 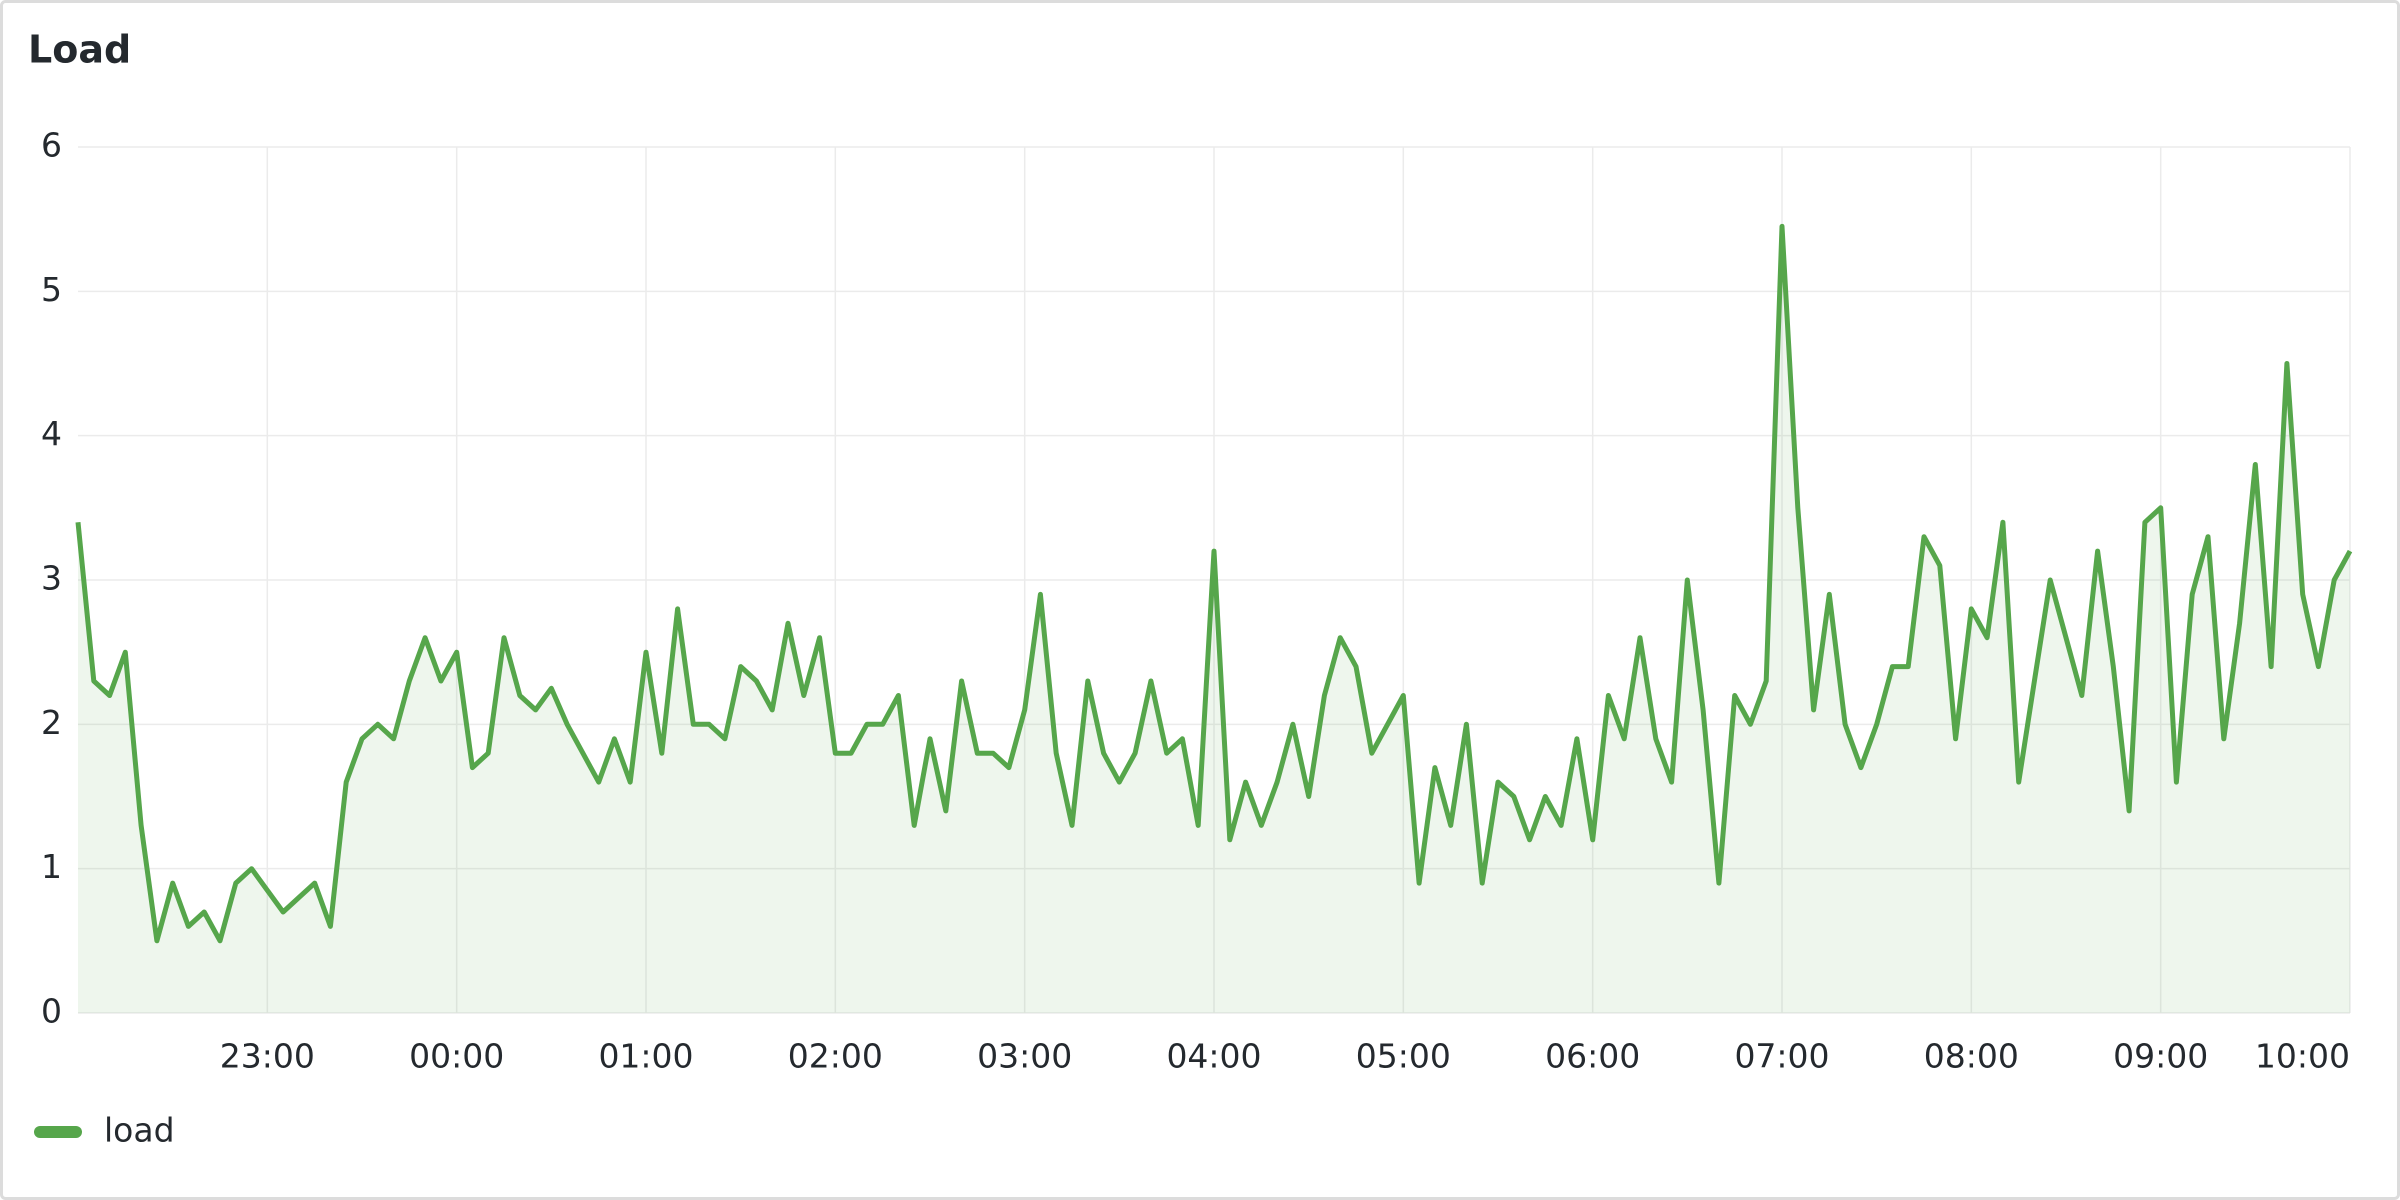 What do you see at coordinates (835, 1056) in the screenshot?
I see `x-tick-label: 02:00` at bounding box center [835, 1056].